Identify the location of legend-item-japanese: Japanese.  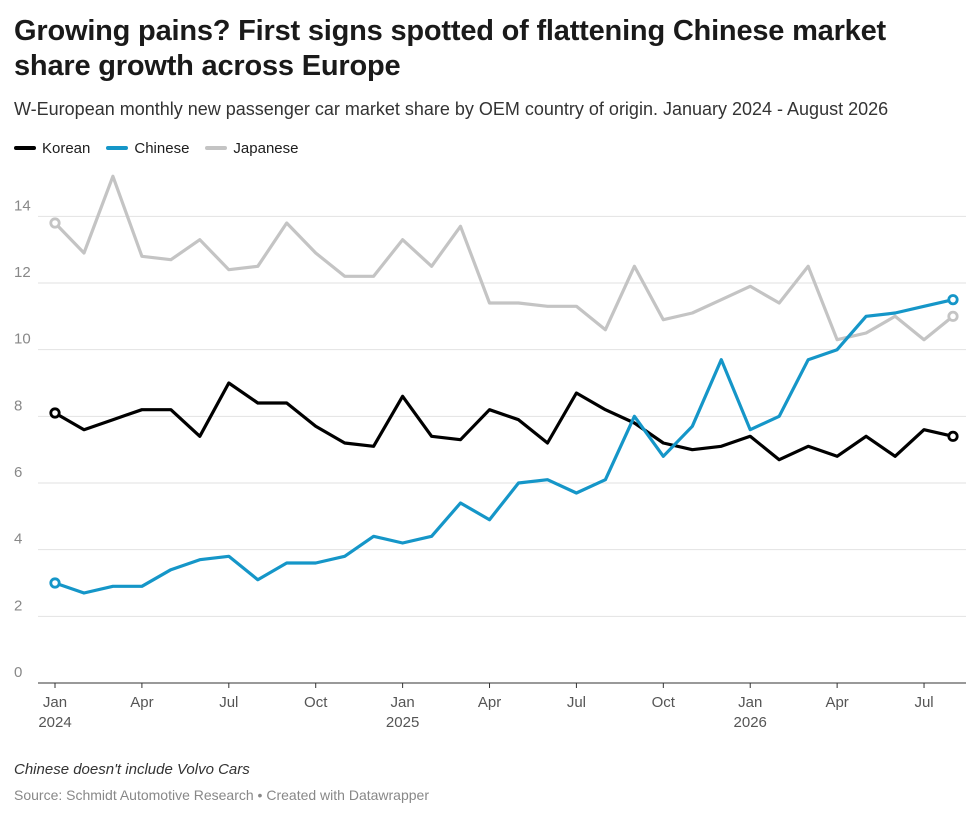
(251, 148).